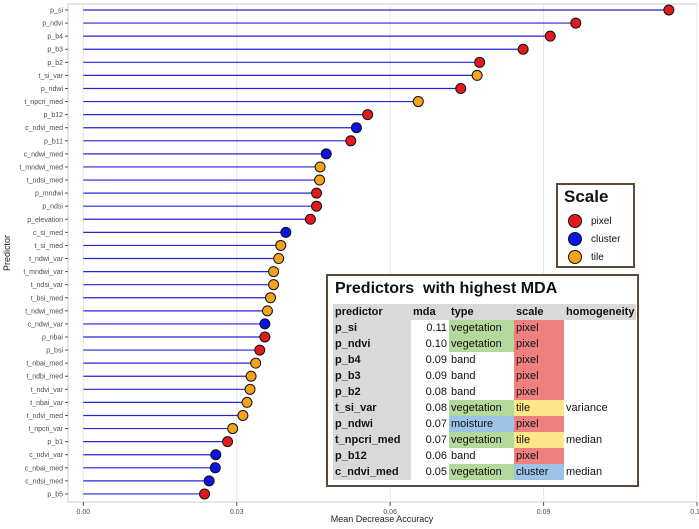 The height and width of the screenshot is (529, 699). I want to click on y-tick-label: c_ndwi_var, so click(46, 324).